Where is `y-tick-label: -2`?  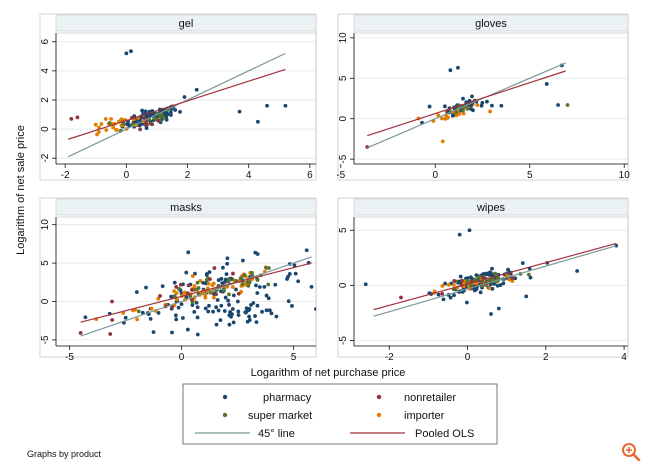 y-tick-label: -2 is located at coordinates (45, 157).